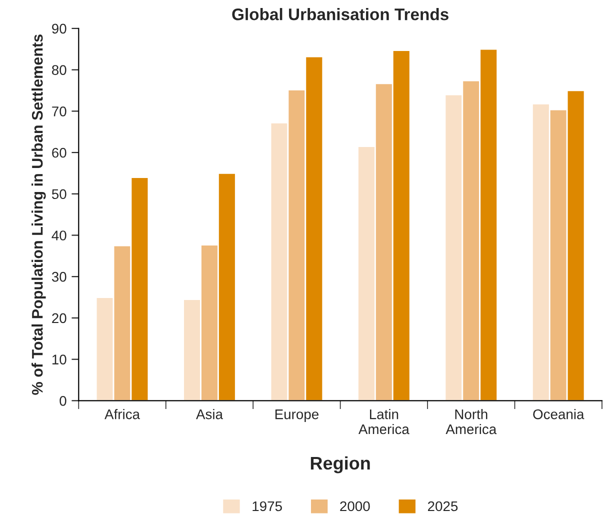  What do you see at coordinates (39, 214) in the screenshot?
I see `y-axis-title: % of Total Population Living in Urban Settlements` at bounding box center [39, 214].